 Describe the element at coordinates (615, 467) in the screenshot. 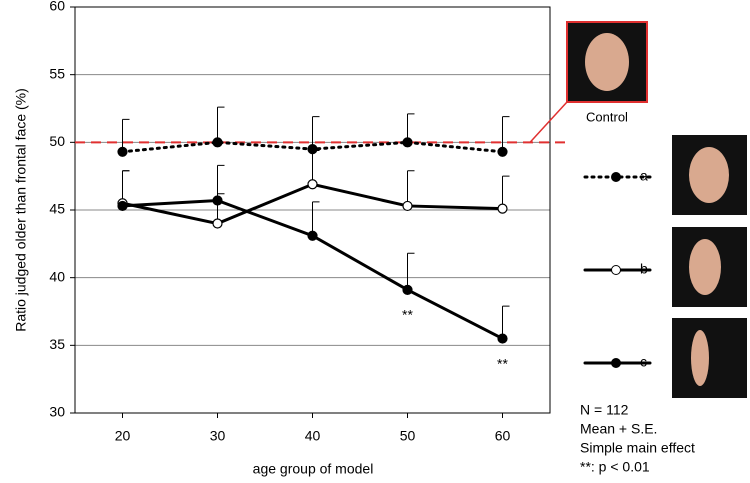

I see `note: **: p < 0.01` at that location.